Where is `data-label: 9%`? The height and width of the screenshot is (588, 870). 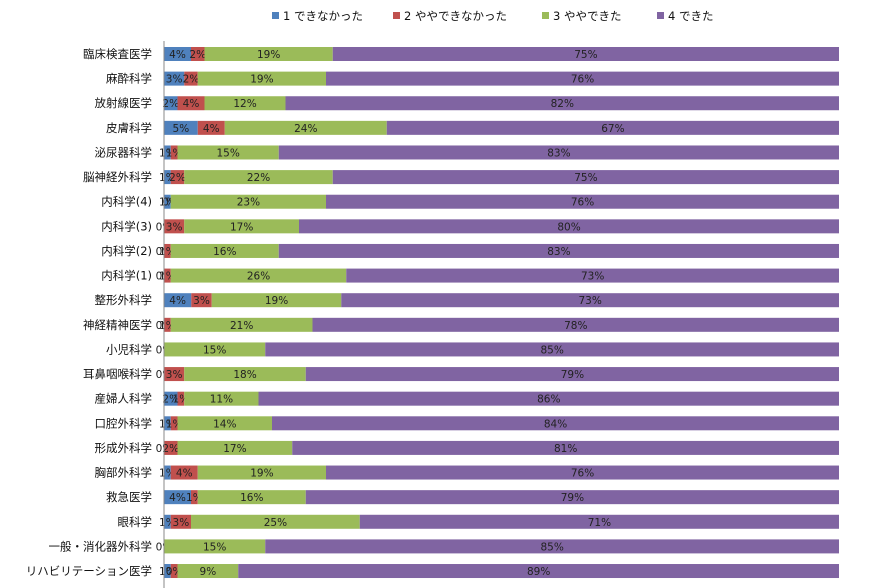
data-label: 9% is located at coordinates (208, 572).